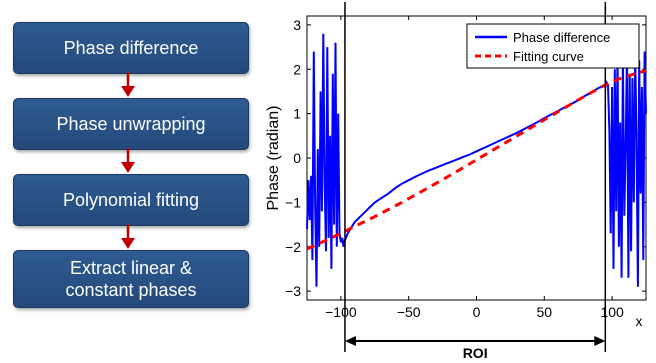 Image resolution: width=656 pixels, height=363 pixels. I want to click on y-tick-label: 3, so click(297, 25).